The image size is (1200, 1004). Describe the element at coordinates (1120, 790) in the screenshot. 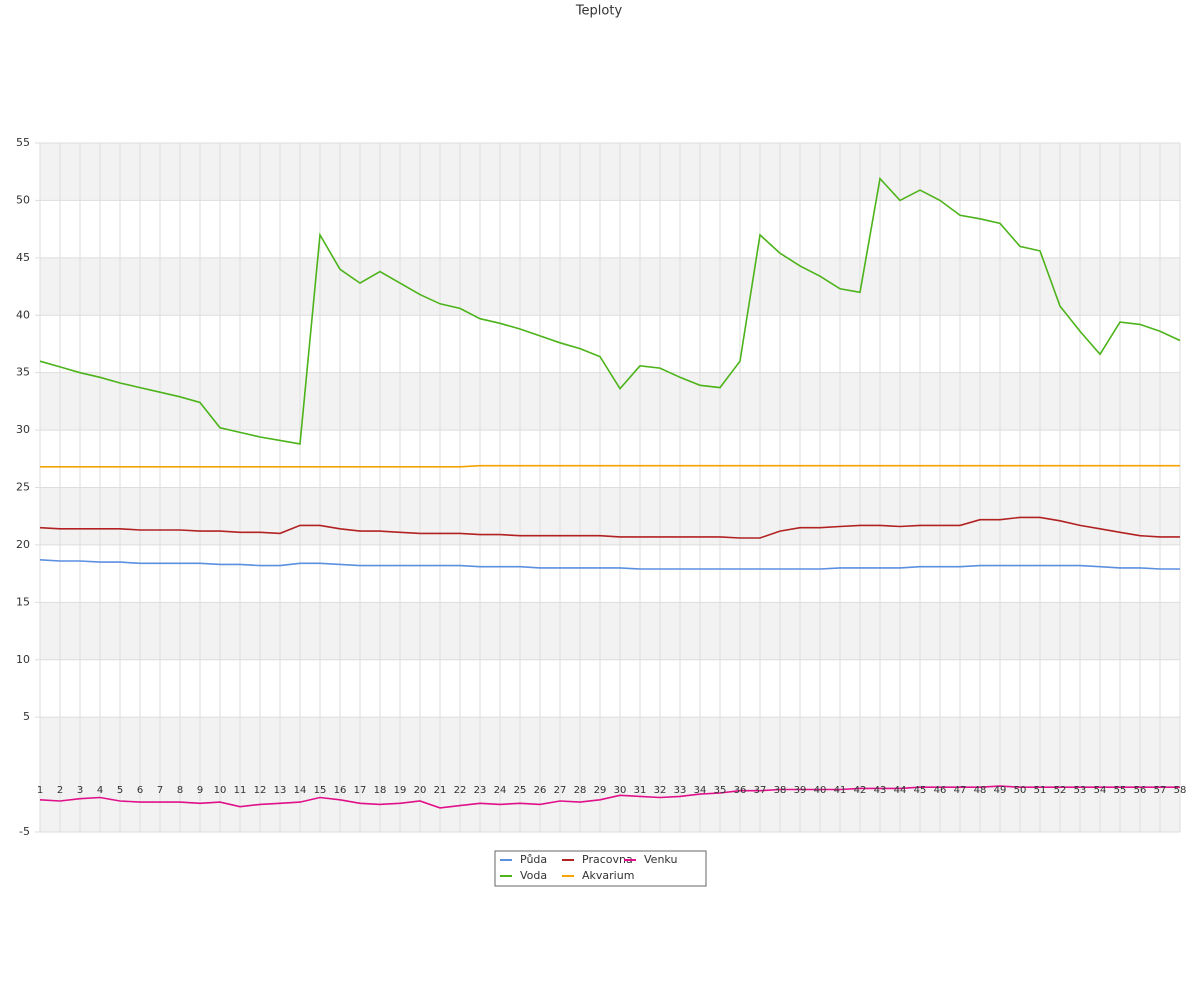

I see `x-tick-label: 55` at that location.